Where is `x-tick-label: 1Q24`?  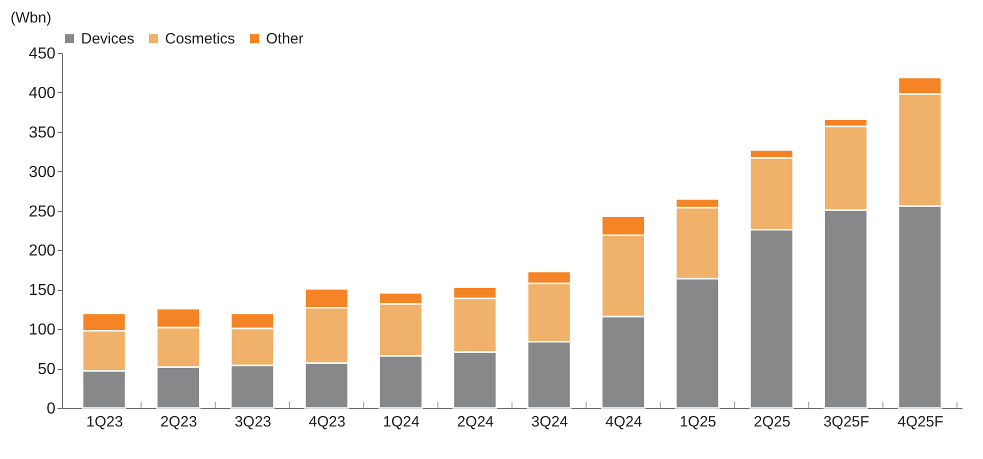
x-tick-label: 1Q24 is located at coordinates (401, 422).